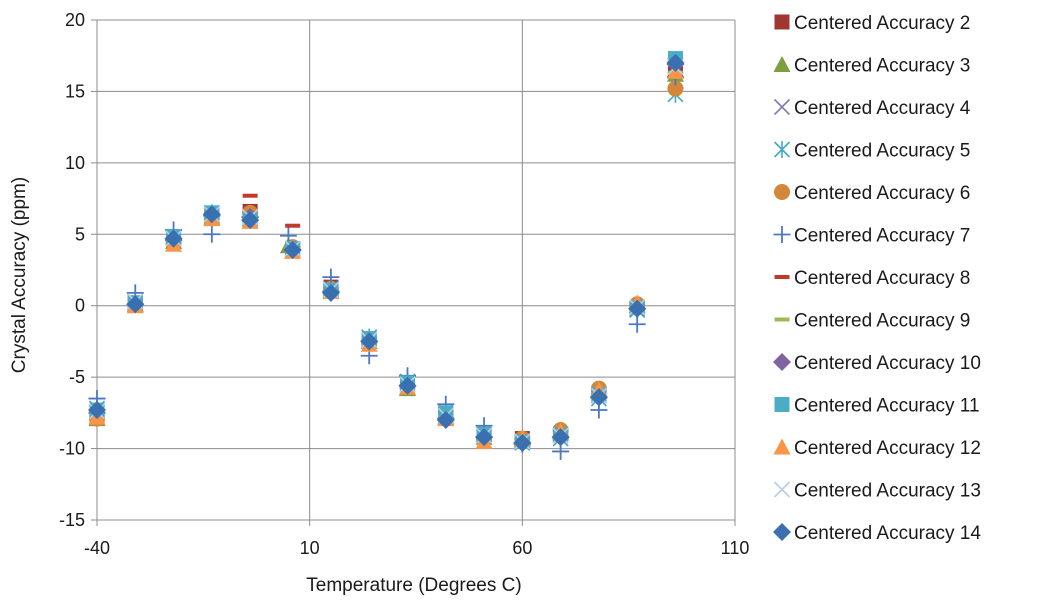  I want to click on legend-label: Centered Accuracy 4, so click(882, 108).